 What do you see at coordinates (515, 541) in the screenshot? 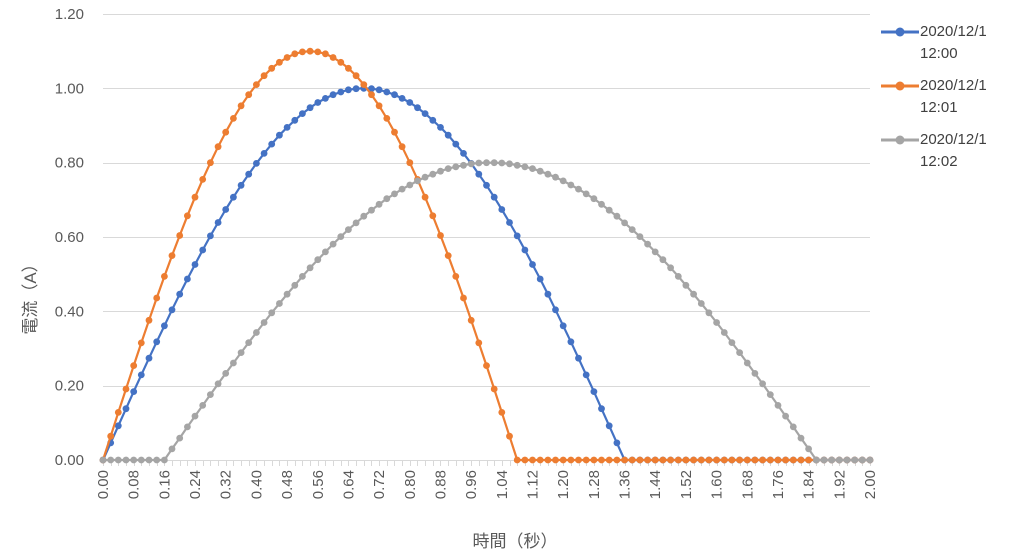
I see `x-axis-title: 時間（秒）` at bounding box center [515, 541].